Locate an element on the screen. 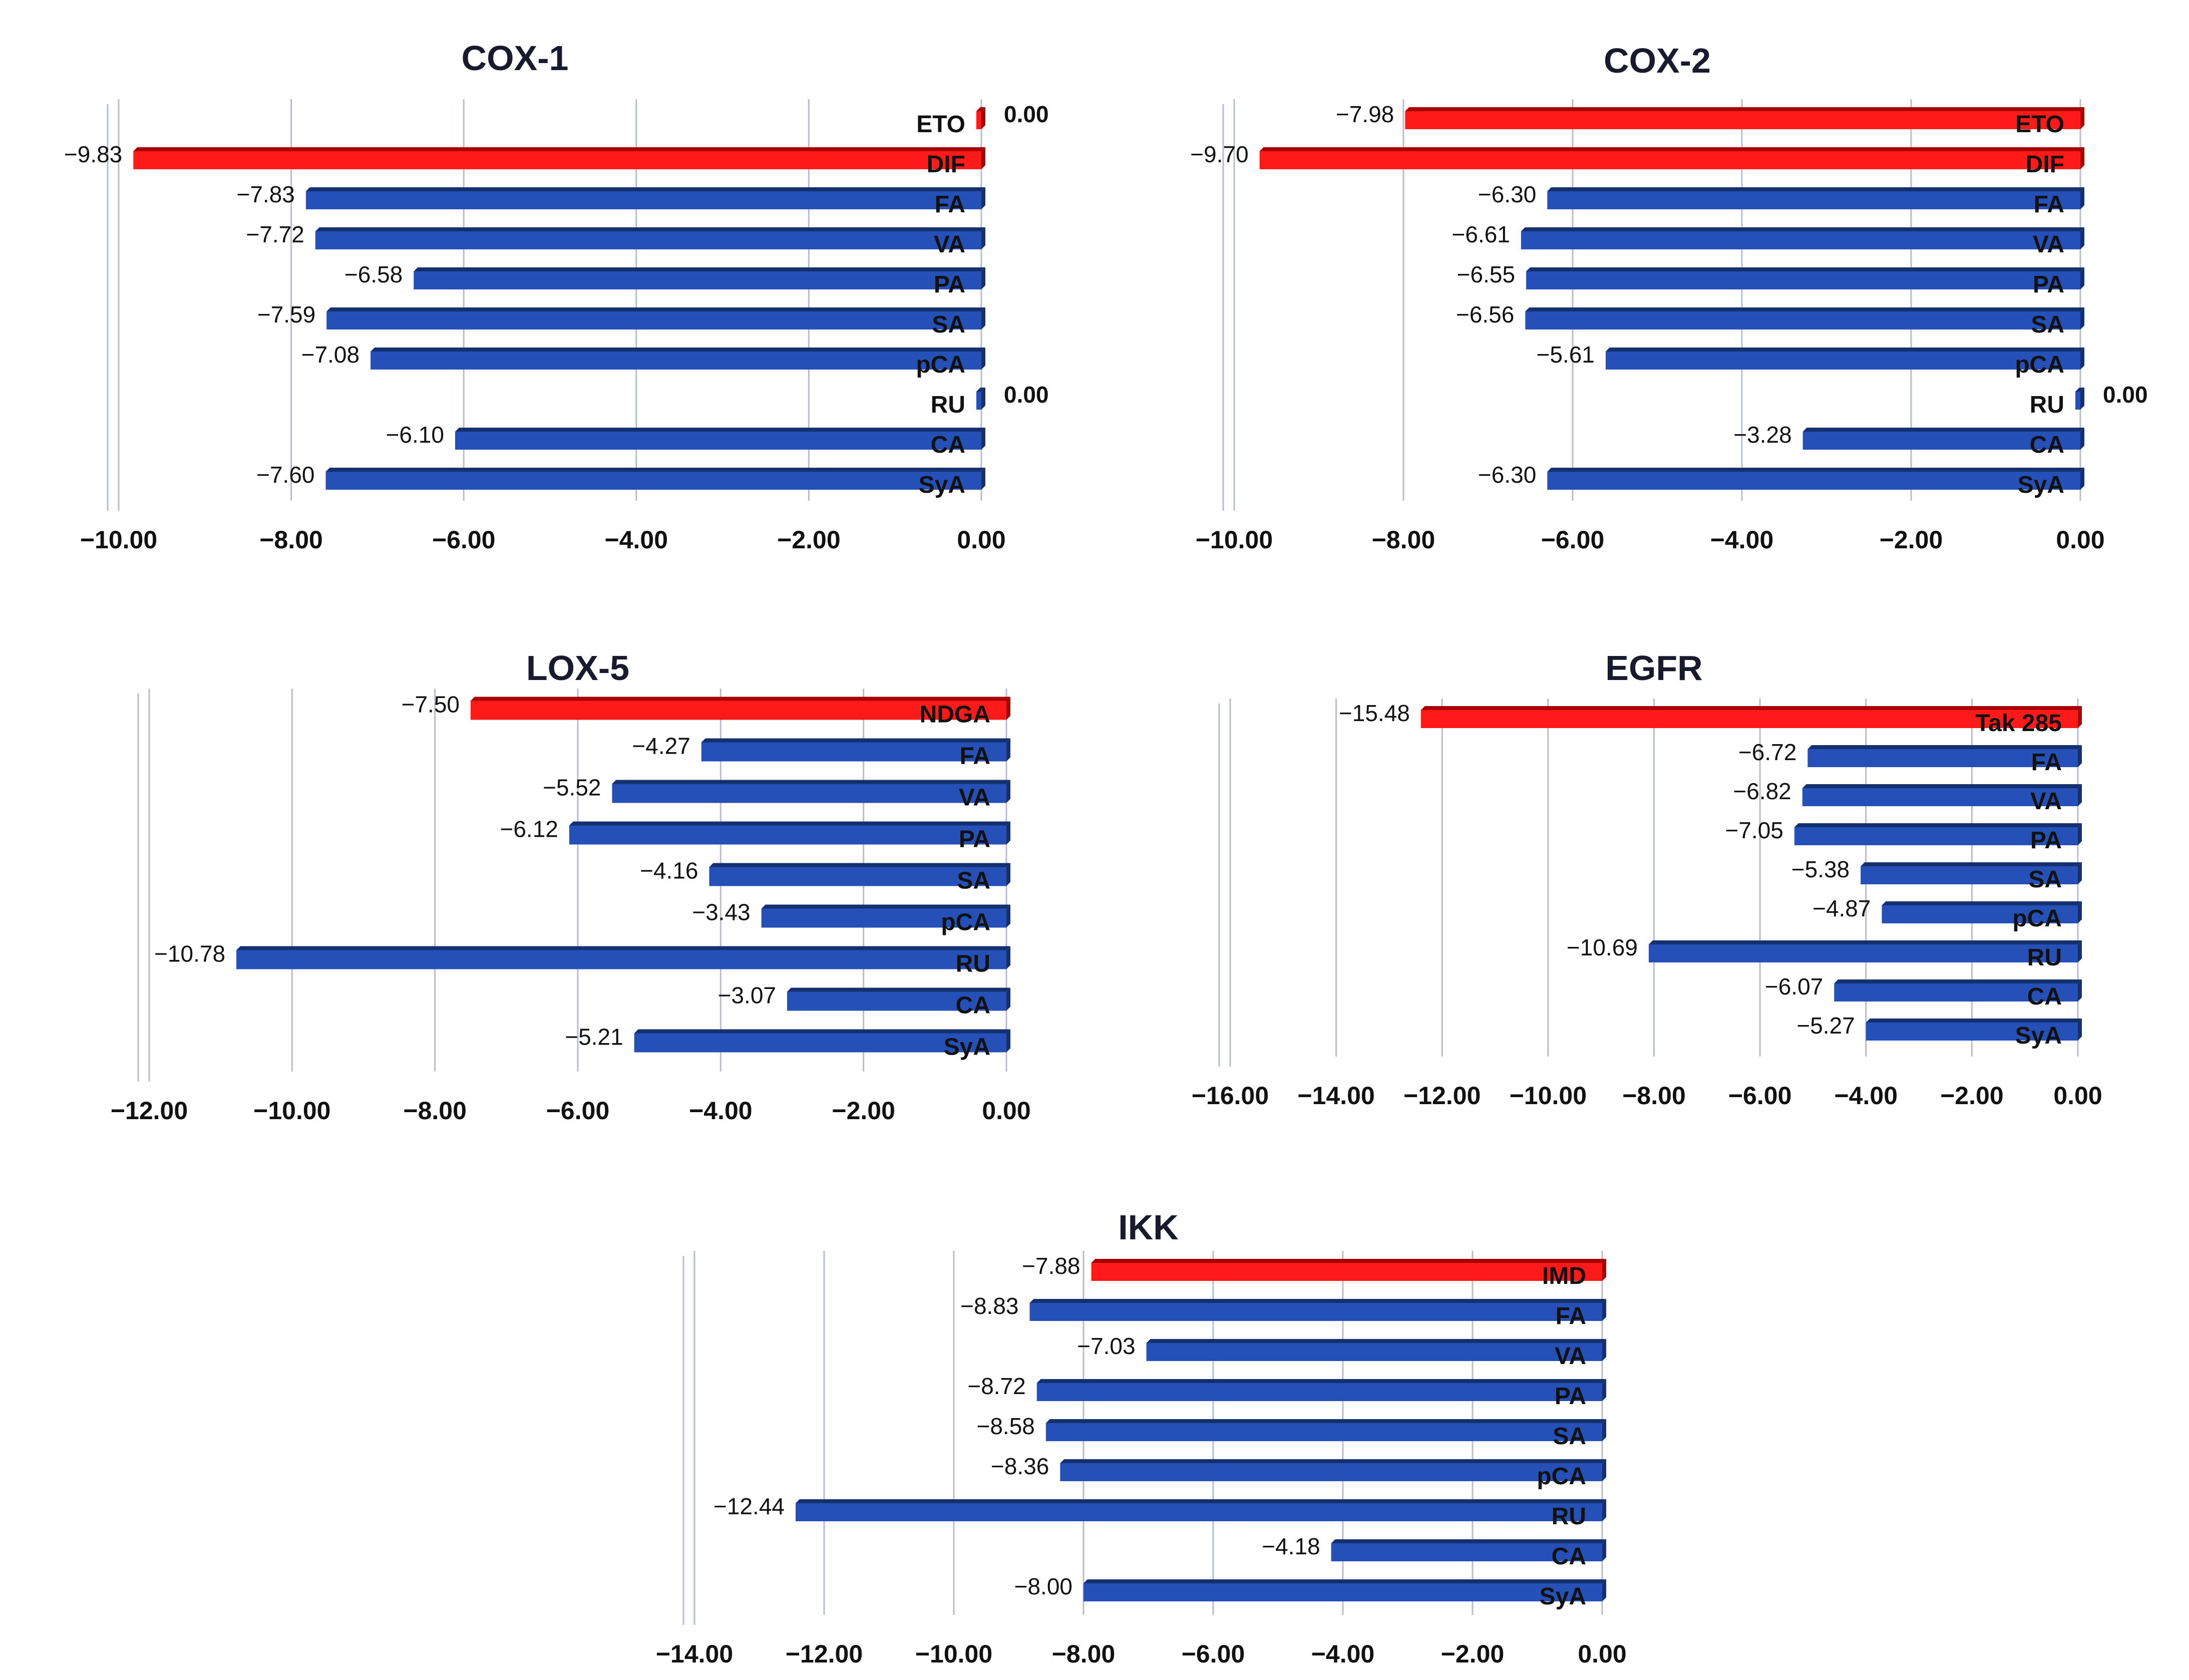  category-label: pCA is located at coordinates (2037, 919).